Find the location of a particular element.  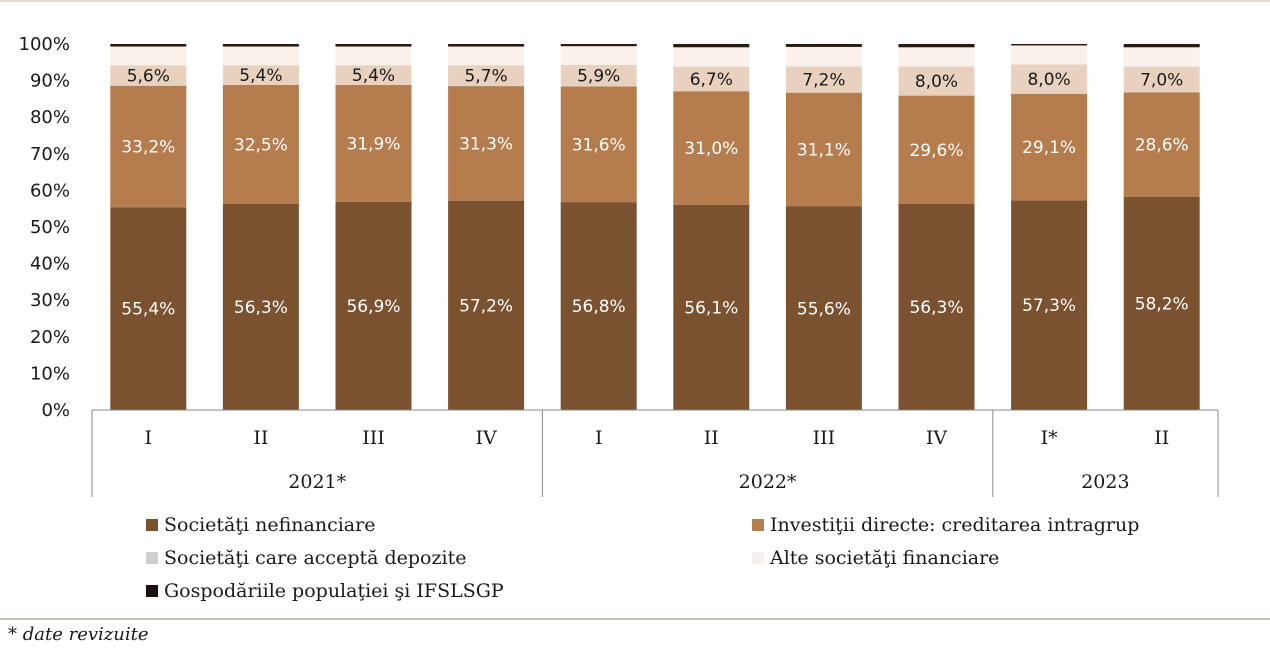

legend-label-direct-investment: Investiţii directe: creditarea intragrup is located at coordinates (955, 525).